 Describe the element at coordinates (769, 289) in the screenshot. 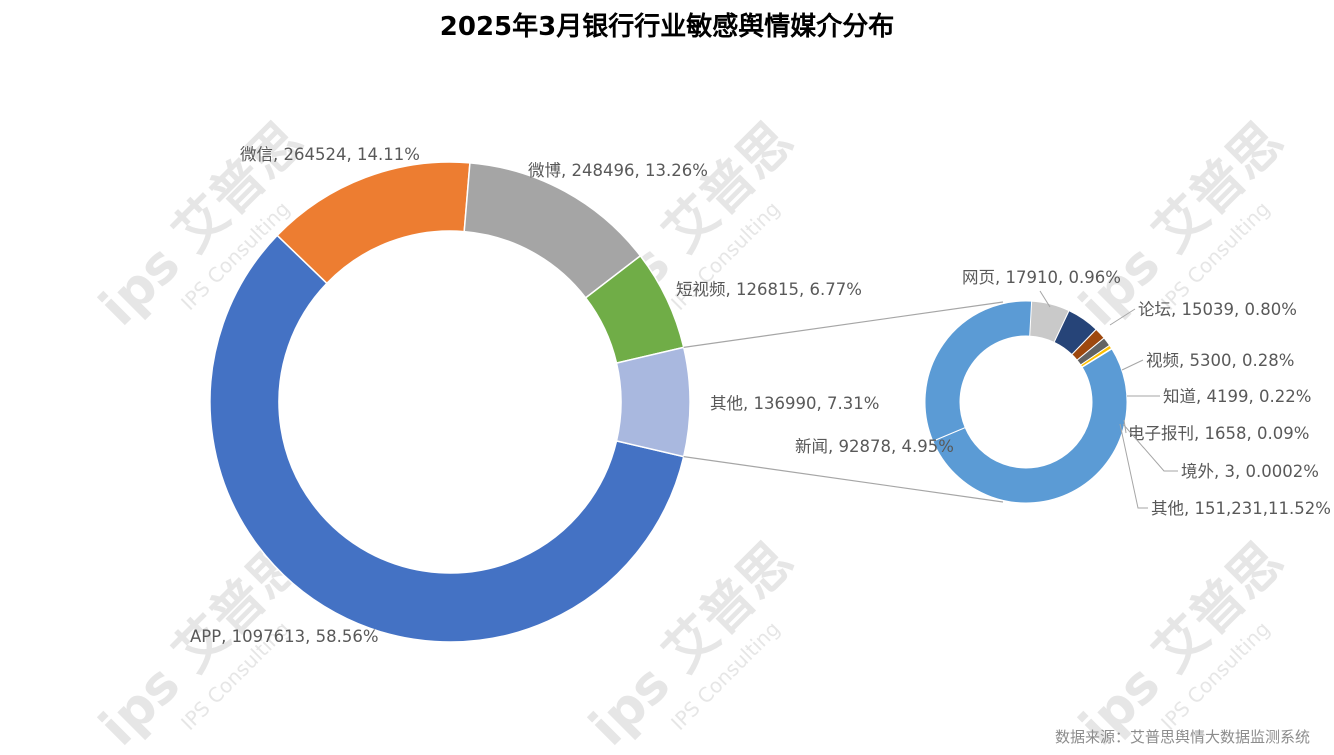

I see `main-label-3: 短视频, 126815, 6.77%` at that location.